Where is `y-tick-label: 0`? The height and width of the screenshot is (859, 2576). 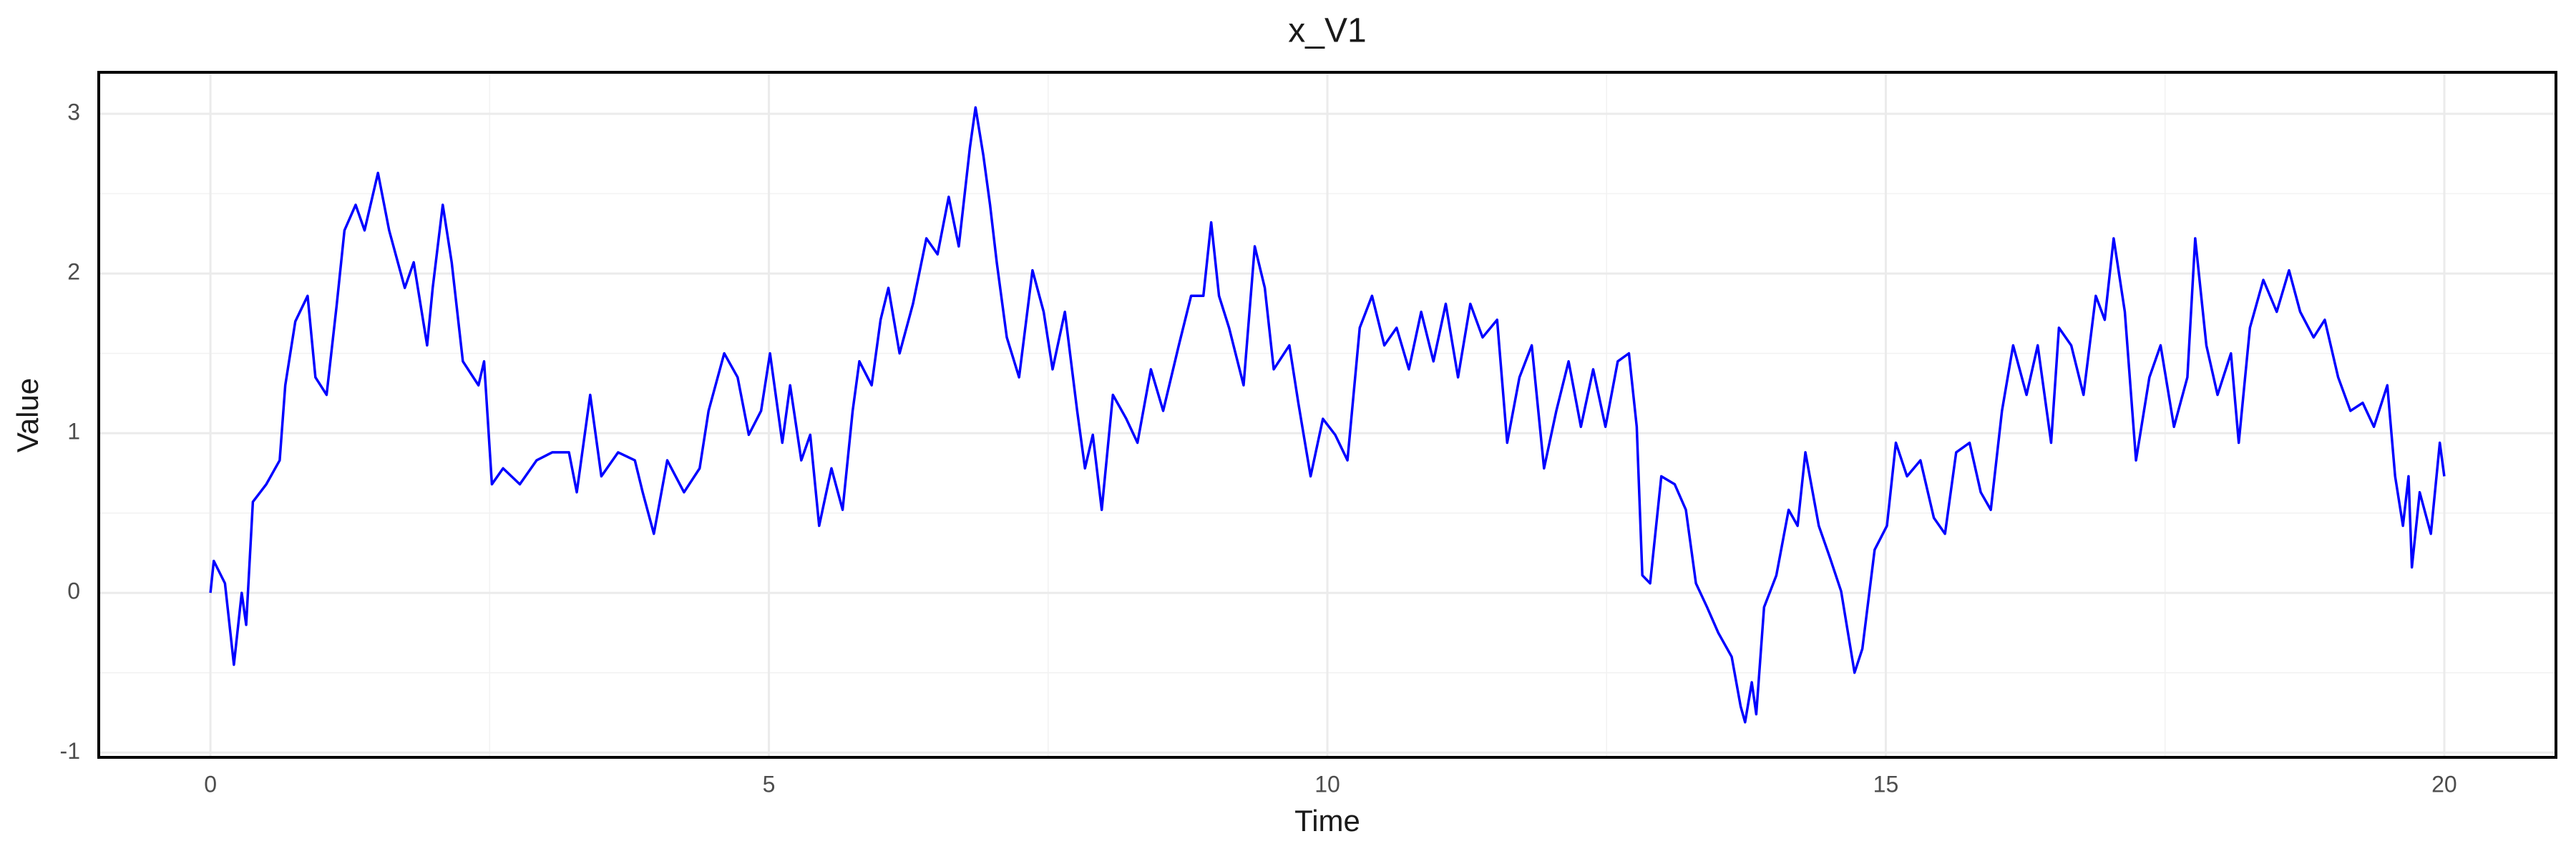 y-tick-label: 0 is located at coordinates (73, 591).